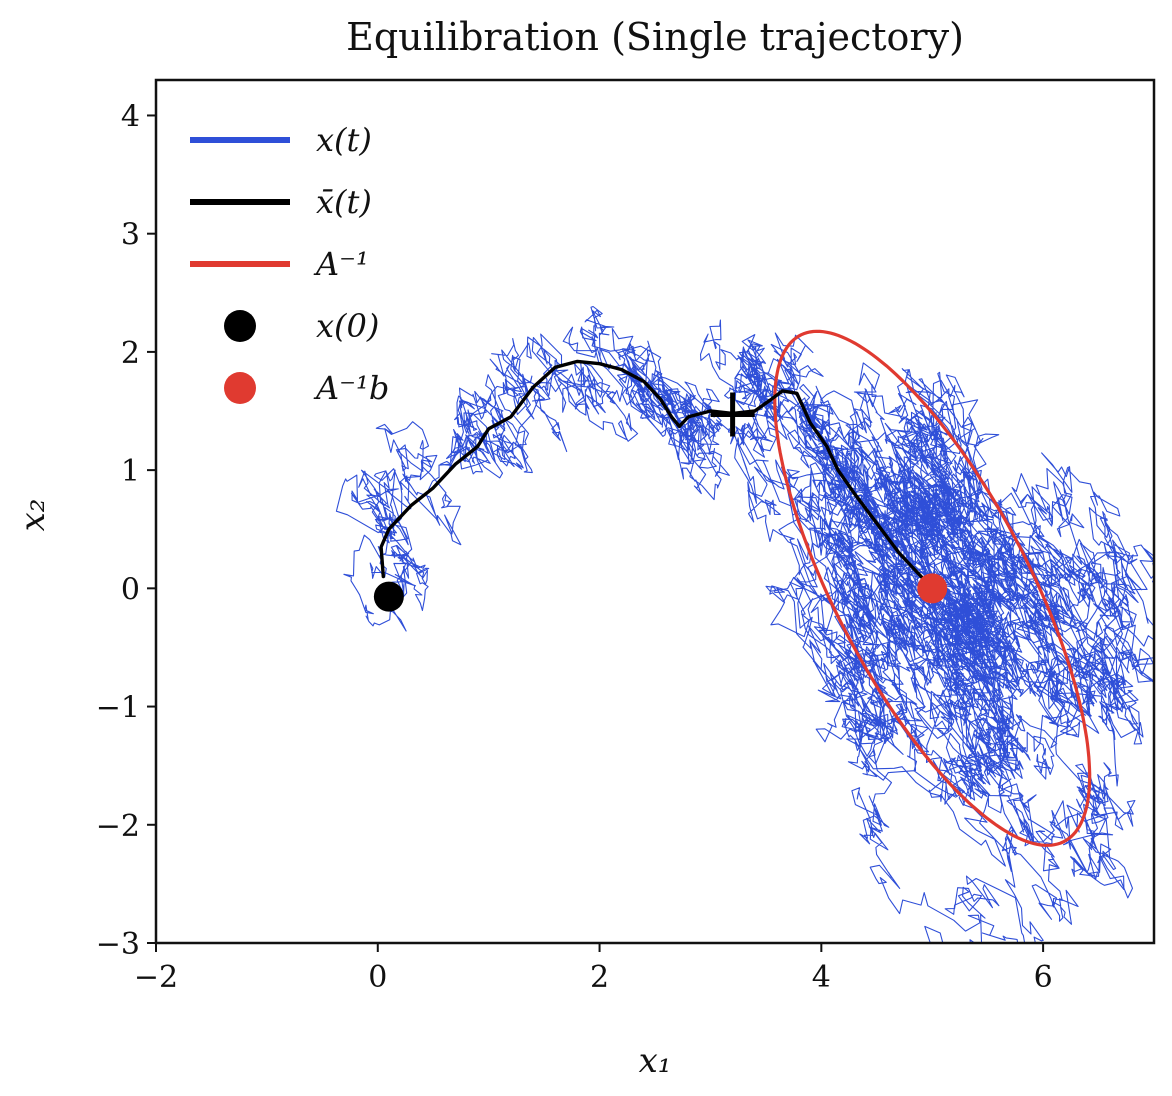 Image resolution: width=1172 pixels, height=1096 pixels. I want to click on ellipse-outline, so click(932, 588).